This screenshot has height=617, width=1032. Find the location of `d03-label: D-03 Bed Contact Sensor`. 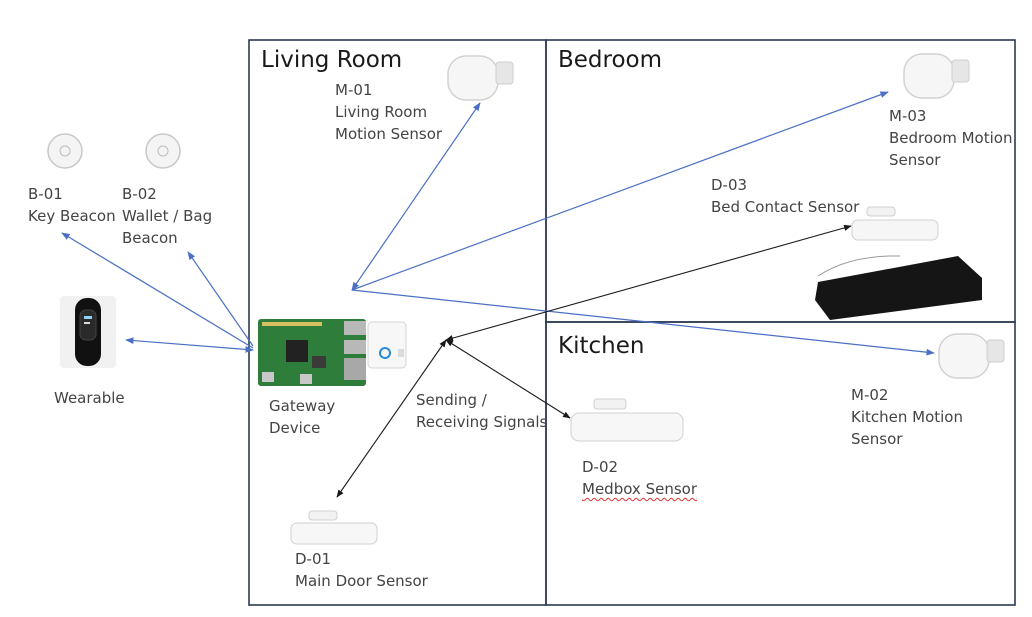

d03-label: D-03 Bed Contact Sensor is located at coordinates (785, 196).